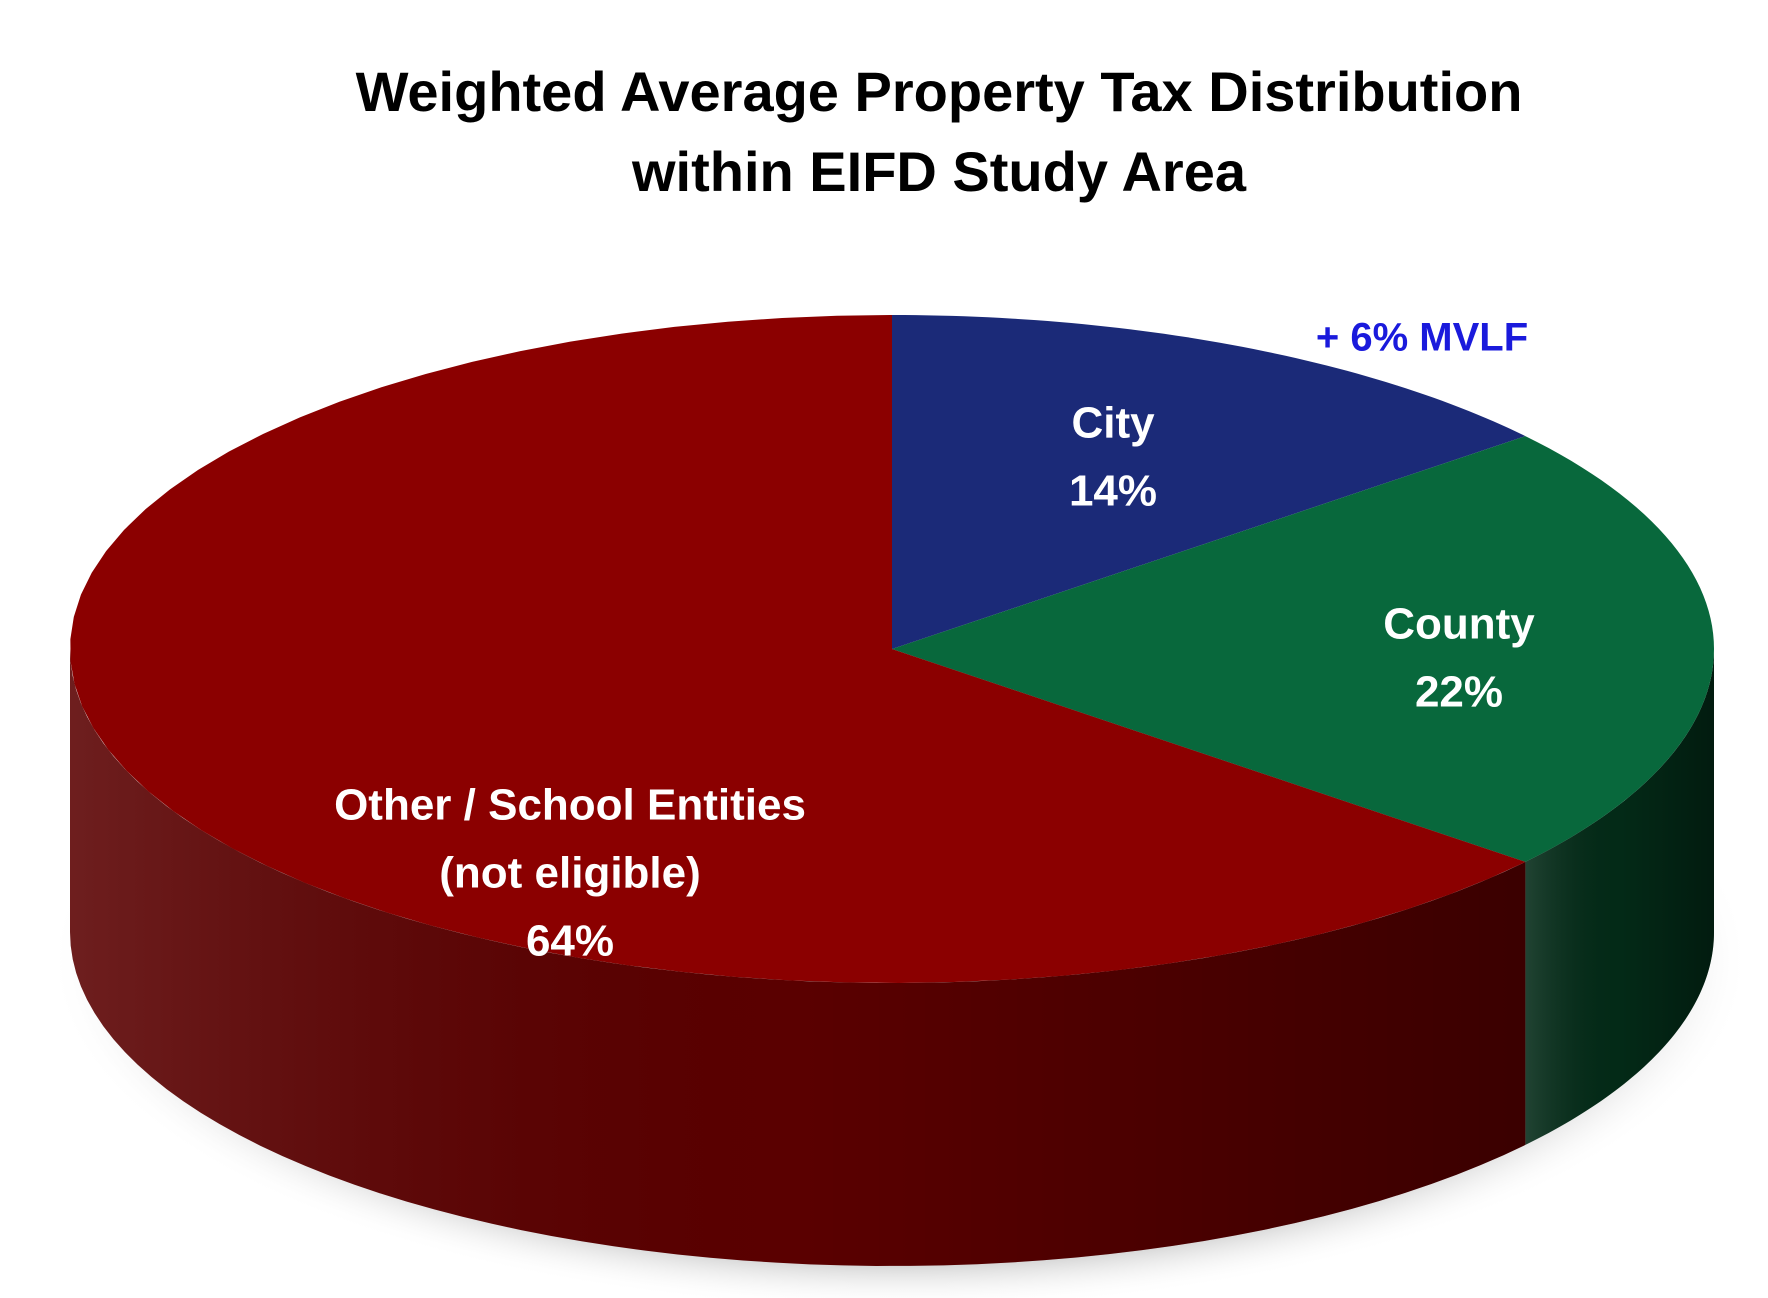 The height and width of the screenshot is (1298, 1768). I want to click on slice-label: (not eligible), so click(570, 873).